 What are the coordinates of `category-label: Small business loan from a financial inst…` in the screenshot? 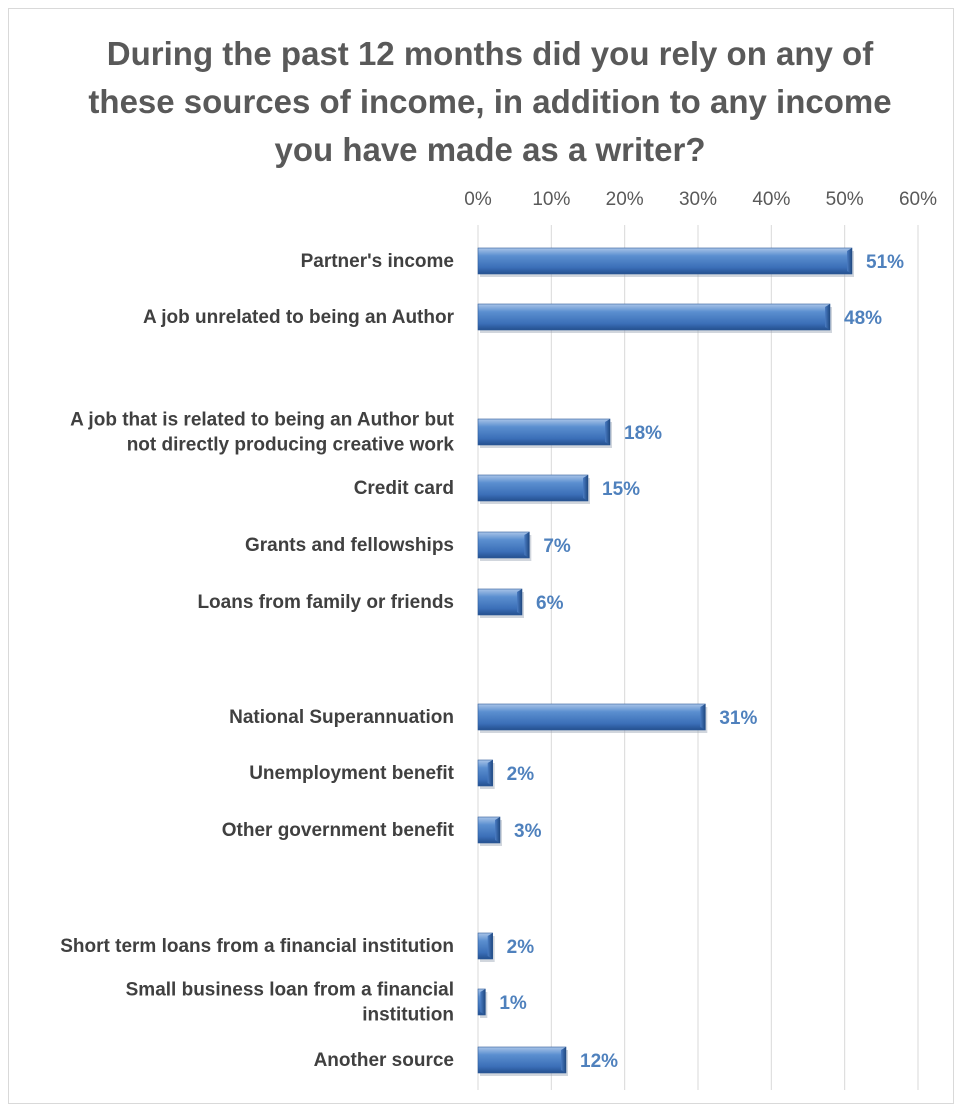 It's located at (290, 1003).